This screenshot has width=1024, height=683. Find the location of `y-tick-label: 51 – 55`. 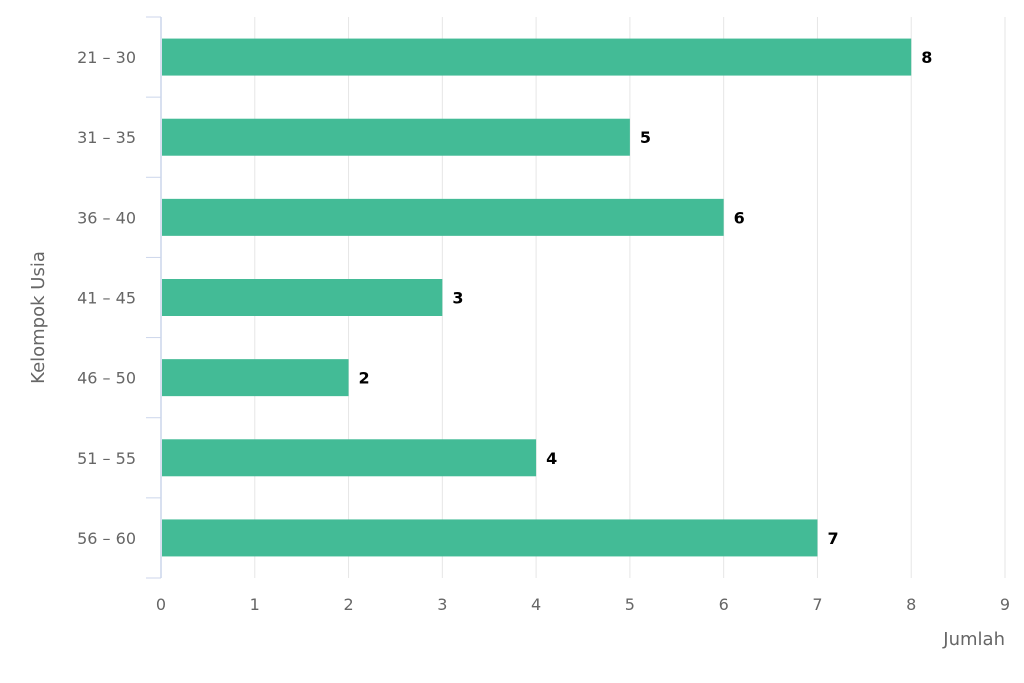

y-tick-label: 51 – 55 is located at coordinates (106, 458).